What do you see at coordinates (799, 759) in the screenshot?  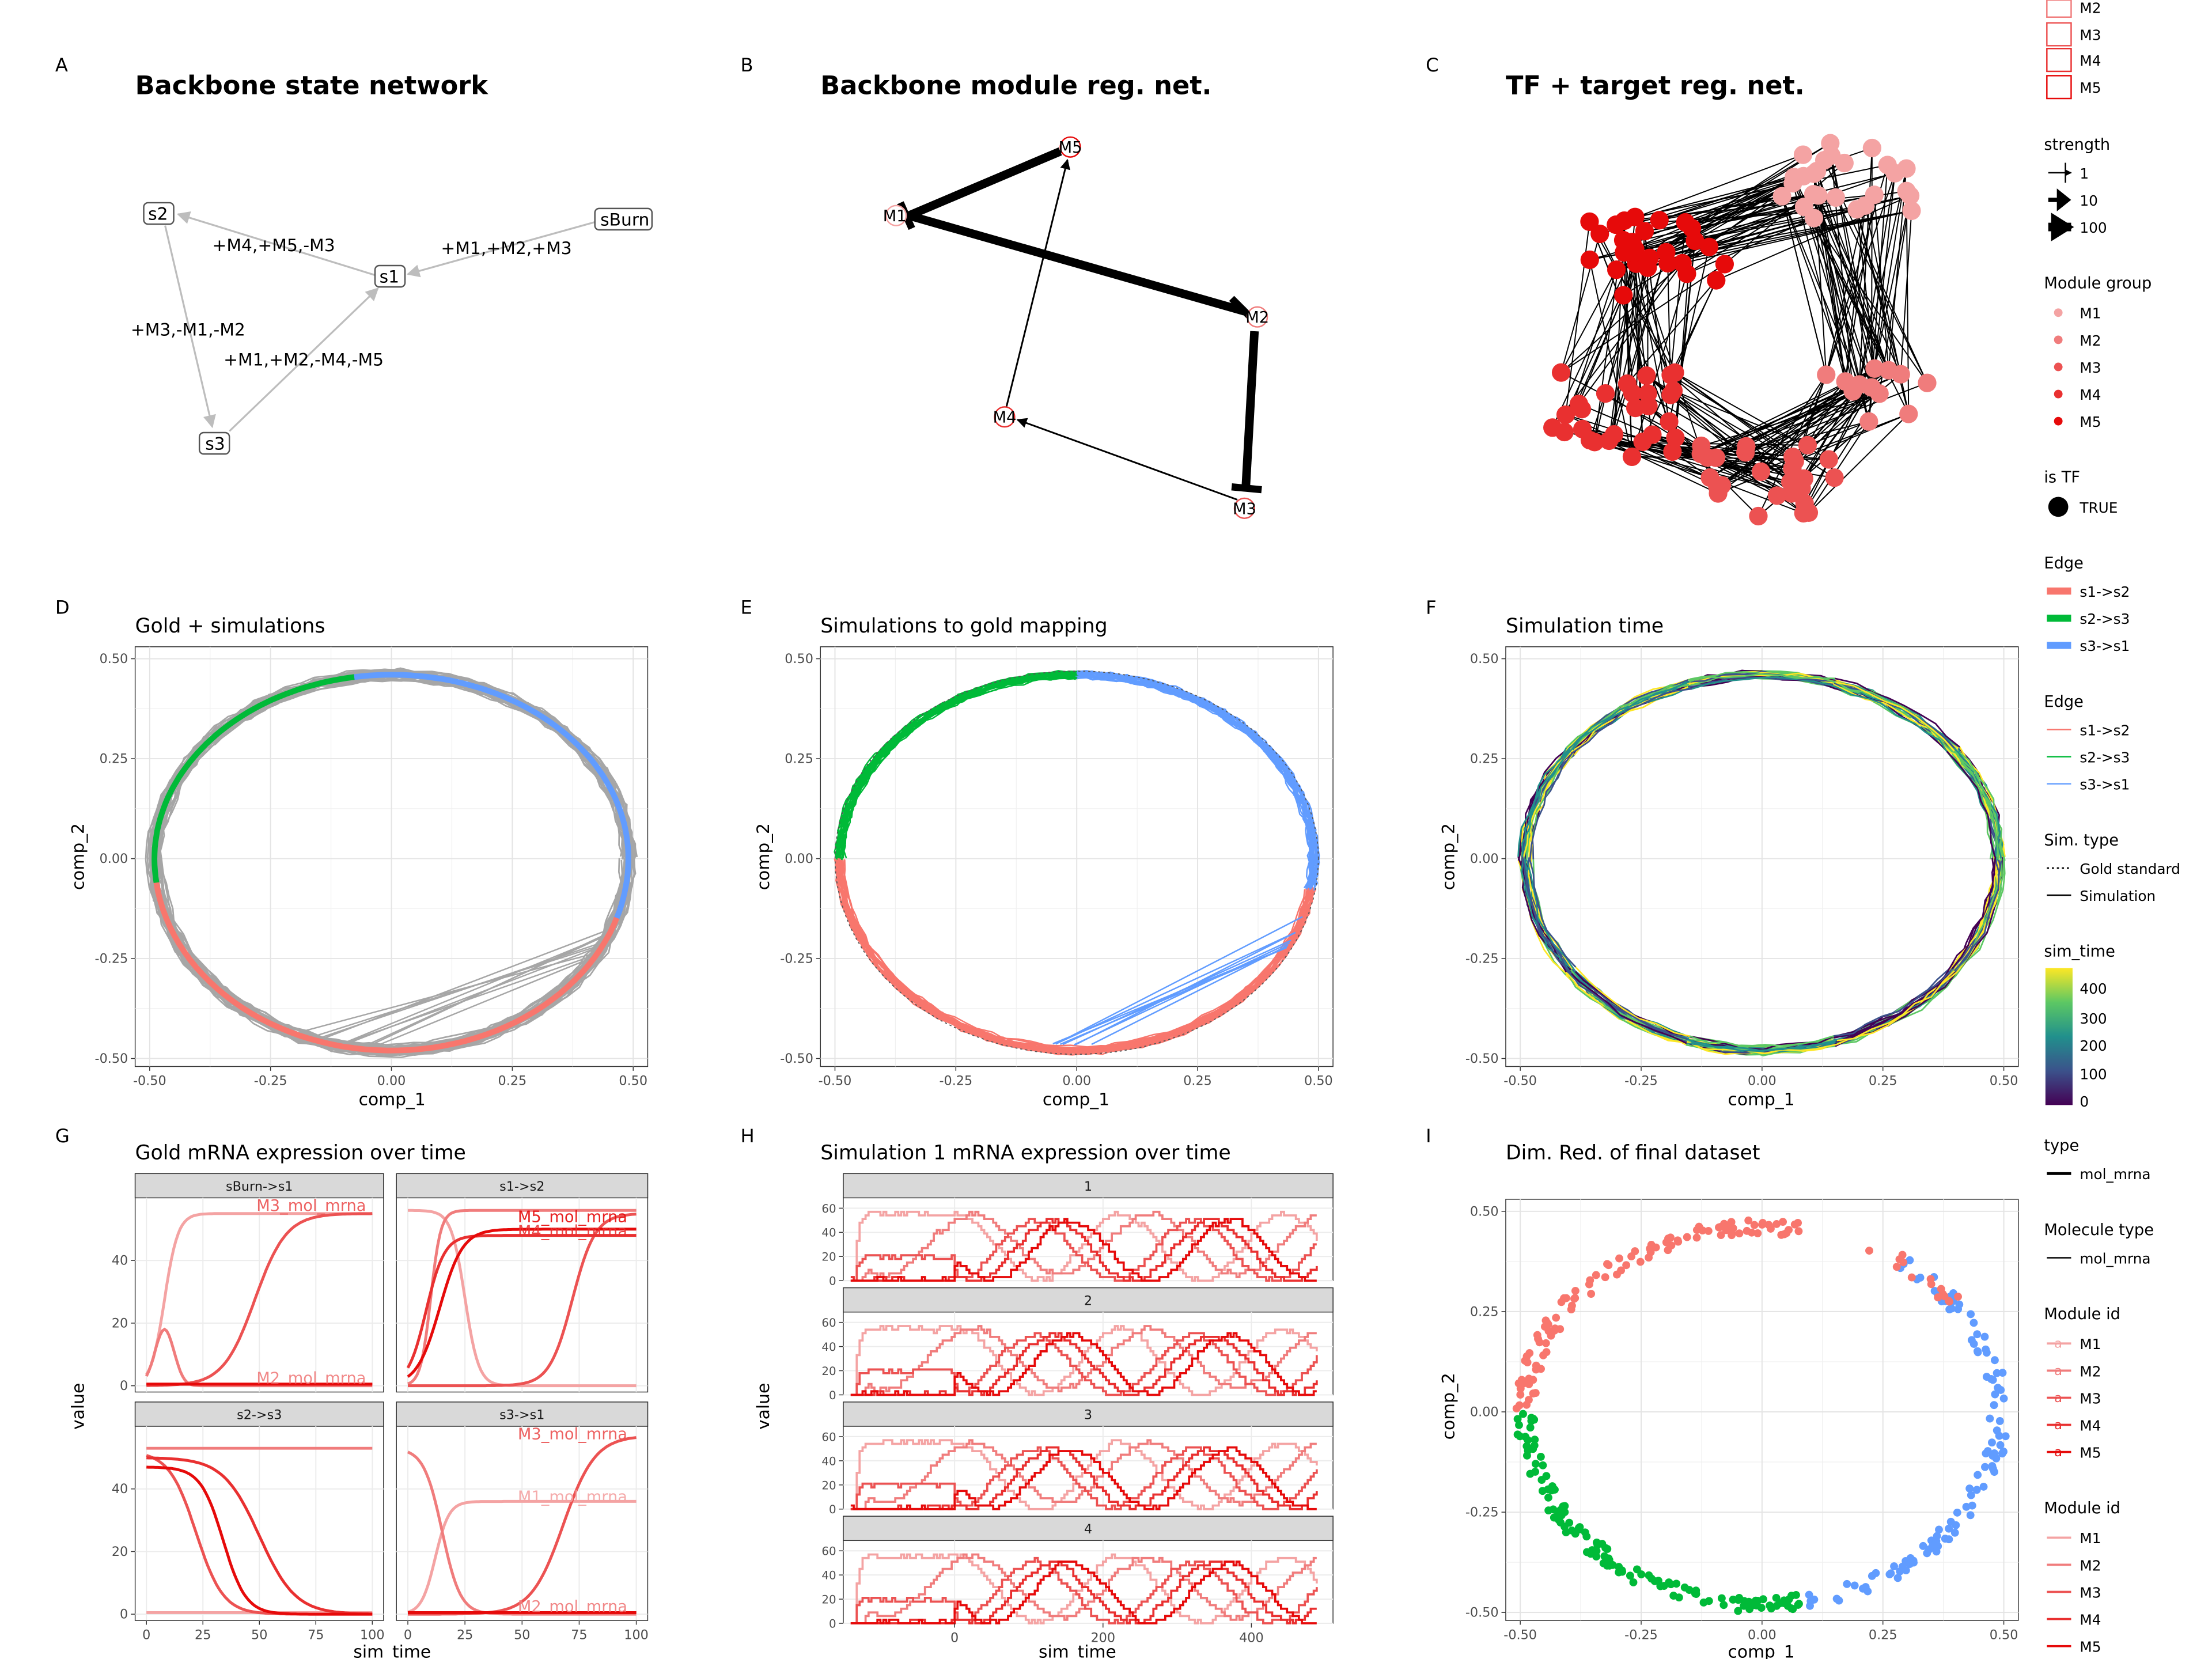 I see `y-tick-label: 0.25` at bounding box center [799, 759].